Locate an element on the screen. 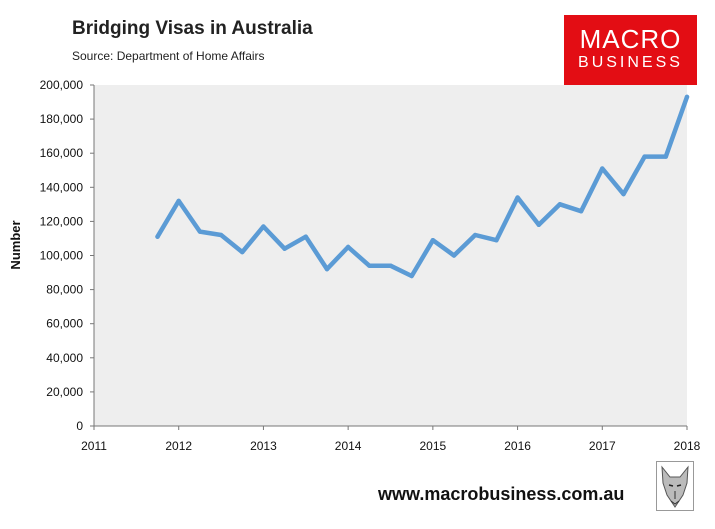 This screenshot has width=715, height=529. x-axis-ticks: 2011 2012 2013 2014 2015 2016 2017 2018 is located at coordinates (391, 439).